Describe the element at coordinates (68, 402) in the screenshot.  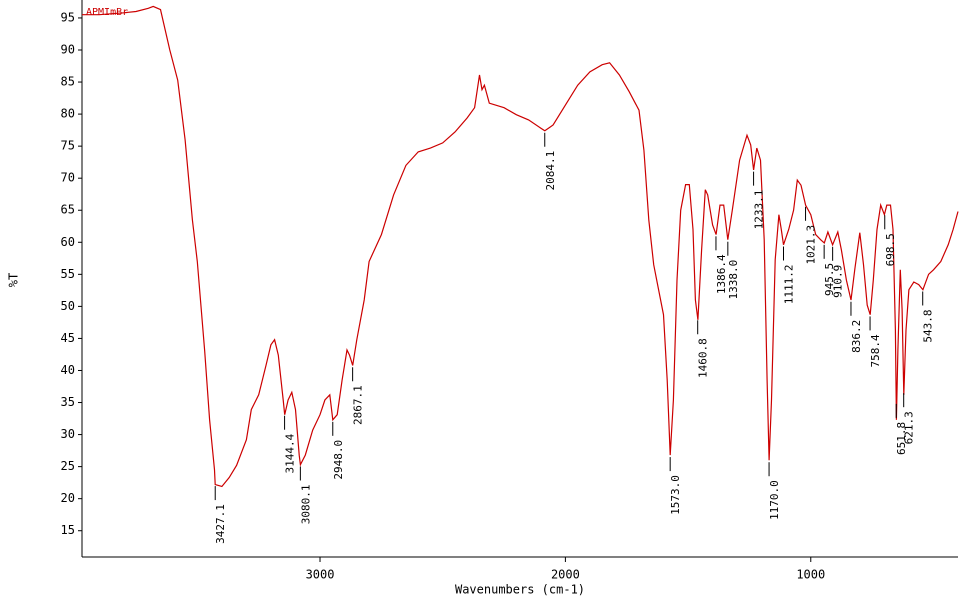
I see `y-tick-label: 35` at that location.